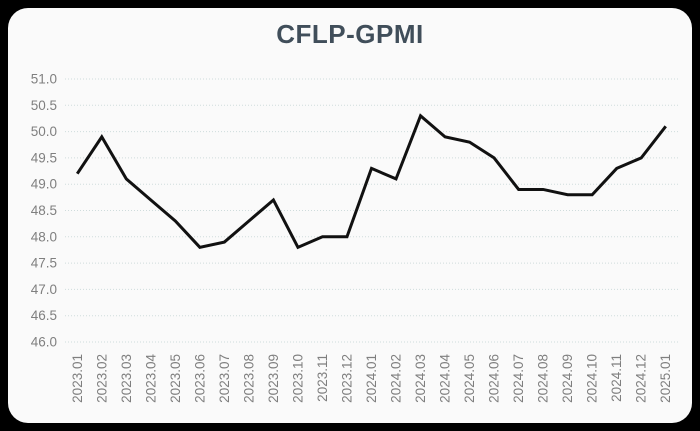 The width and height of the screenshot is (700, 431). I want to click on y-tick-label: 46.5, so click(44, 315).